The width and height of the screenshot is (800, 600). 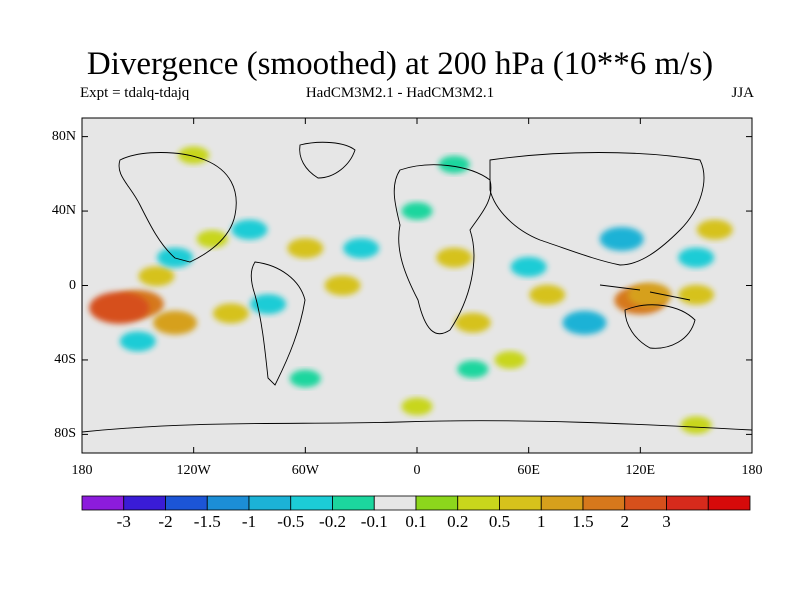 What do you see at coordinates (65, 434) in the screenshot?
I see `lat-label-4: 80S` at bounding box center [65, 434].